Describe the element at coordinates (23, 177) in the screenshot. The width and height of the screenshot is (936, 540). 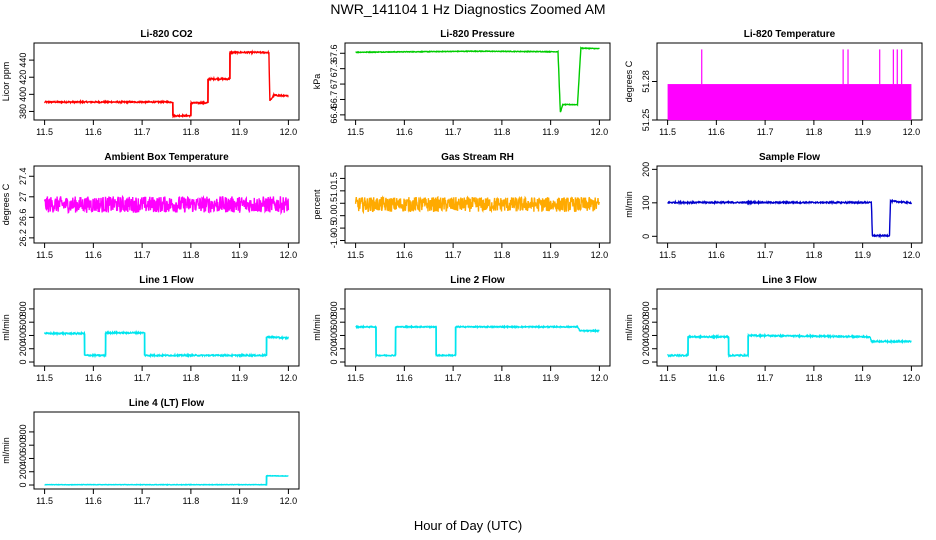
I see `y-tick-label: 27.4` at that location.